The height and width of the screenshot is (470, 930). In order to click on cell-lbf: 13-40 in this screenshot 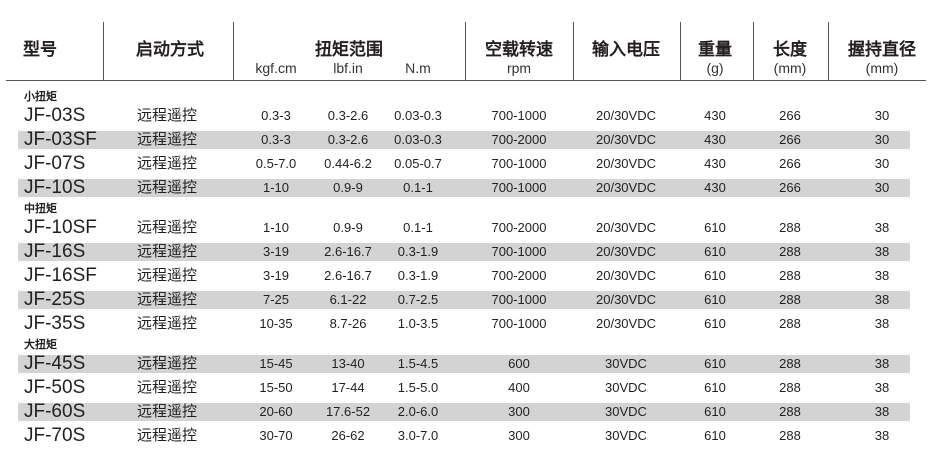, I will do `click(348, 363)`.